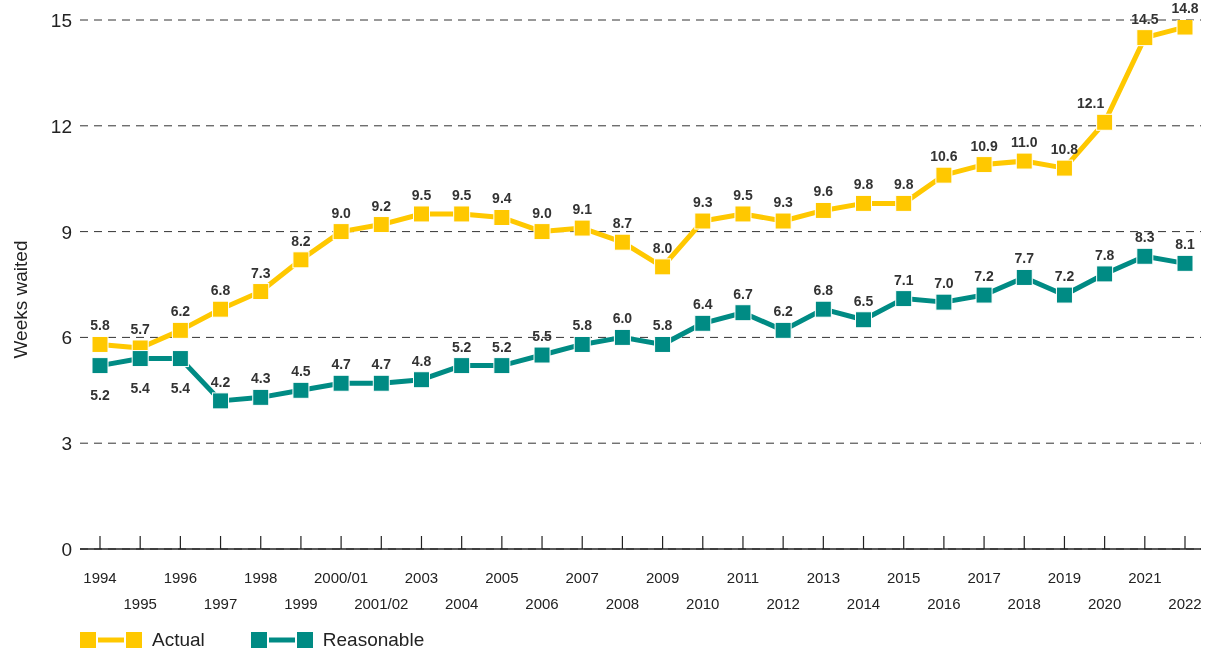 The height and width of the screenshot is (659, 1209). Describe the element at coordinates (61, 126) in the screenshot. I see `y-tick-label: 12` at that location.